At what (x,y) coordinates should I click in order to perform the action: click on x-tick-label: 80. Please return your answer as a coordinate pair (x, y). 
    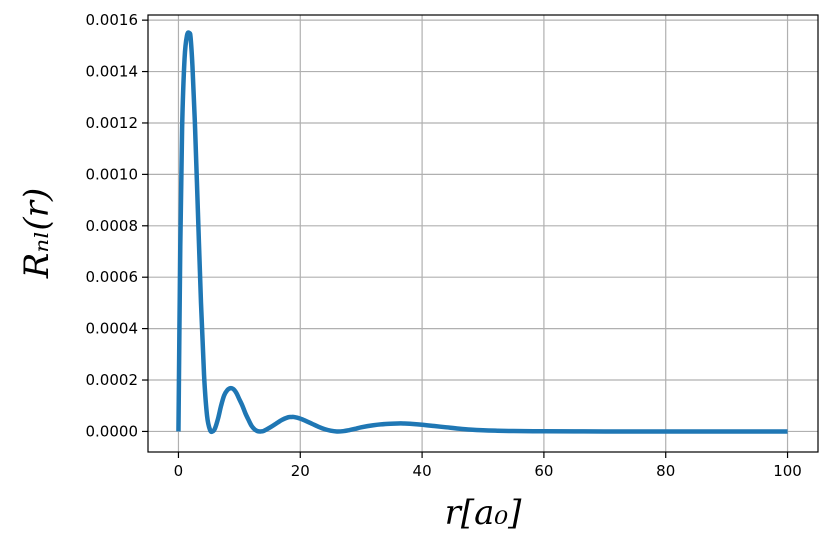
    Looking at the image, I should click on (665, 471).